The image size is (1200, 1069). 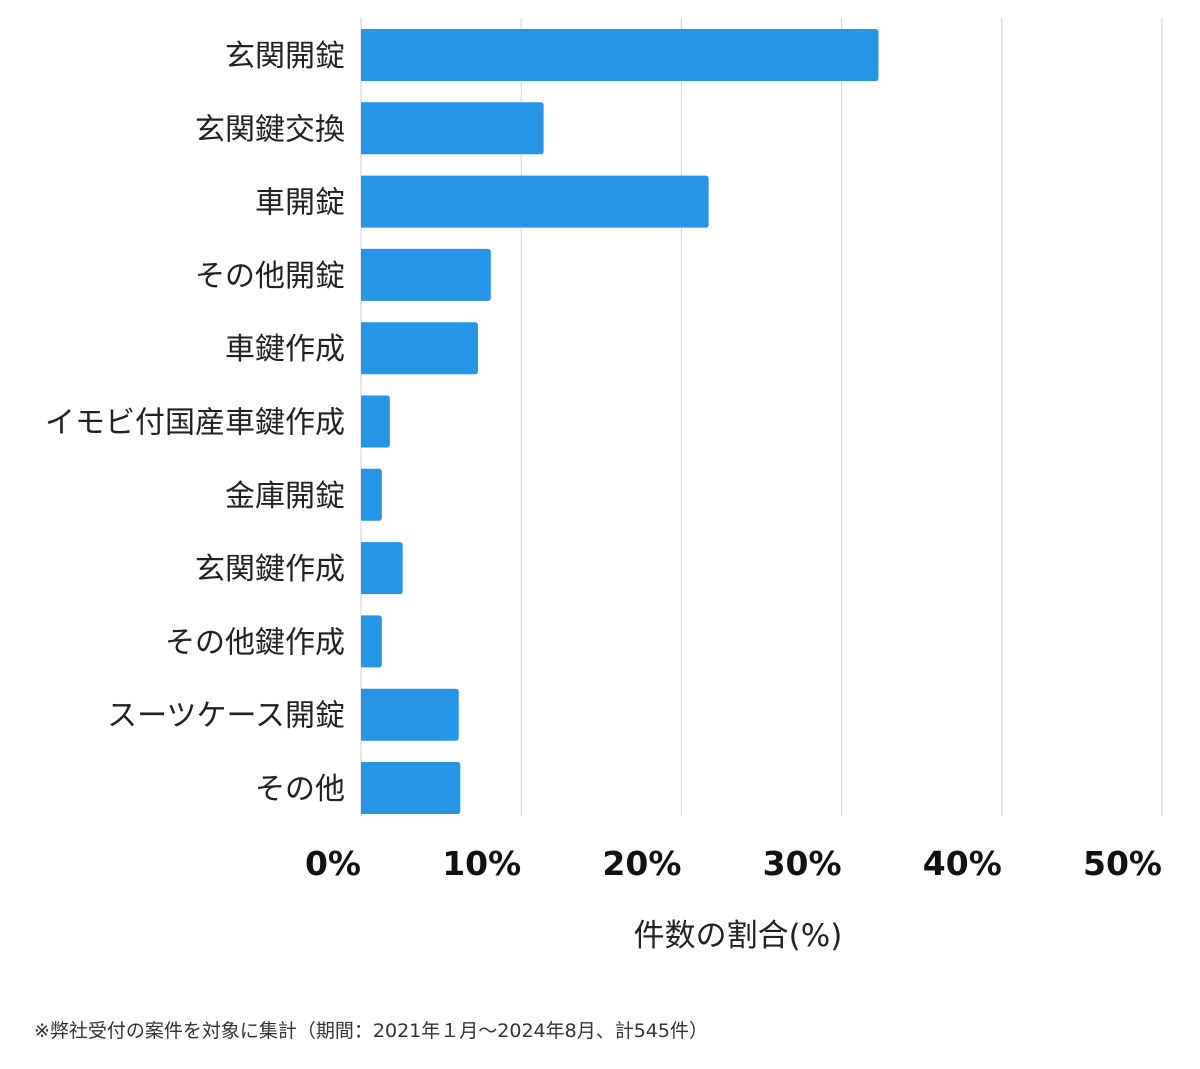 What do you see at coordinates (300, 203) in the screenshot?
I see `category-label: 車開錠` at bounding box center [300, 203].